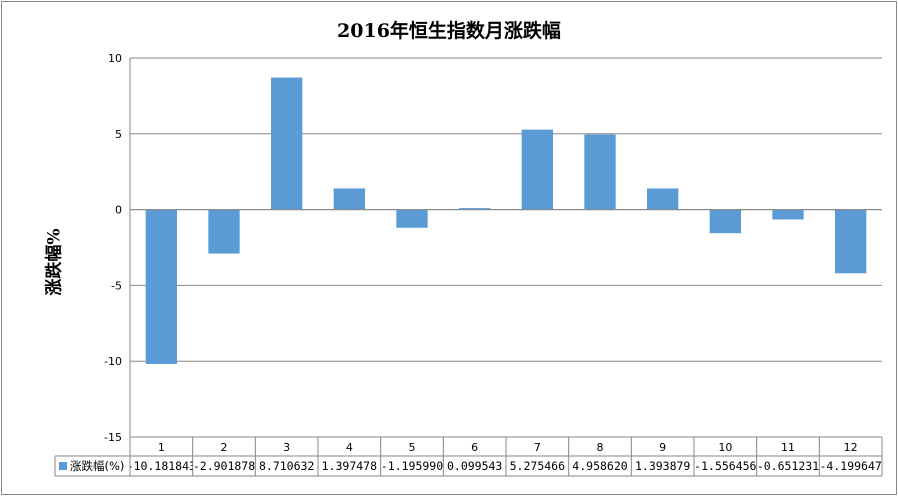  What do you see at coordinates (116, 285) in the screenshot?
I see `y-tick-label: -5` at bounding box center [116, 285].